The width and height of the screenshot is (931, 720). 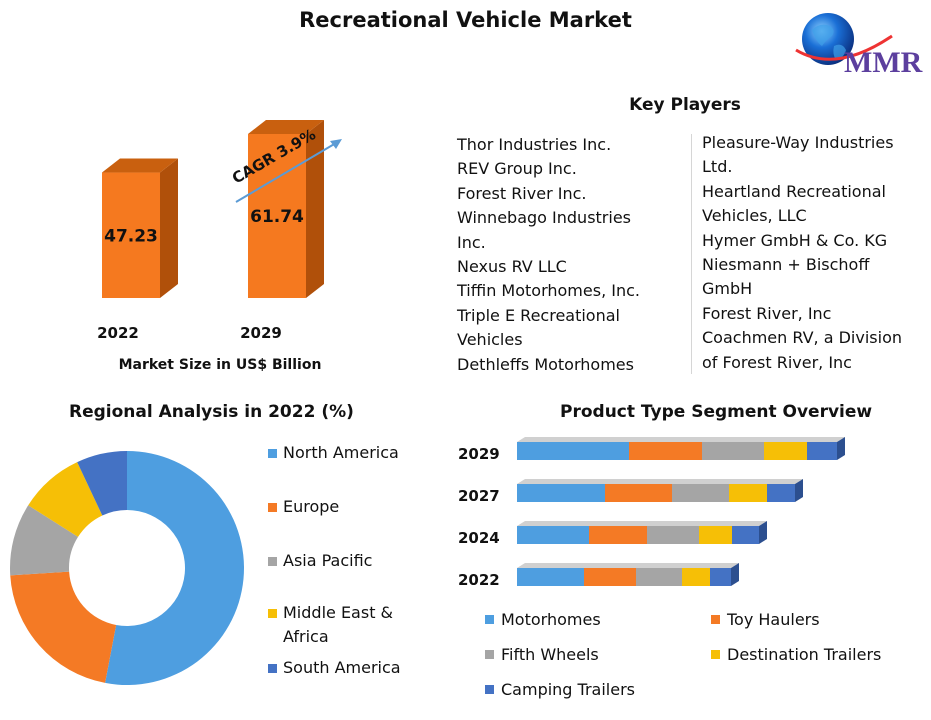 What do you see at coordinates (311, 506) in the screenshot?
I see `legend-label: Europe` at bounding box center [311, 506].